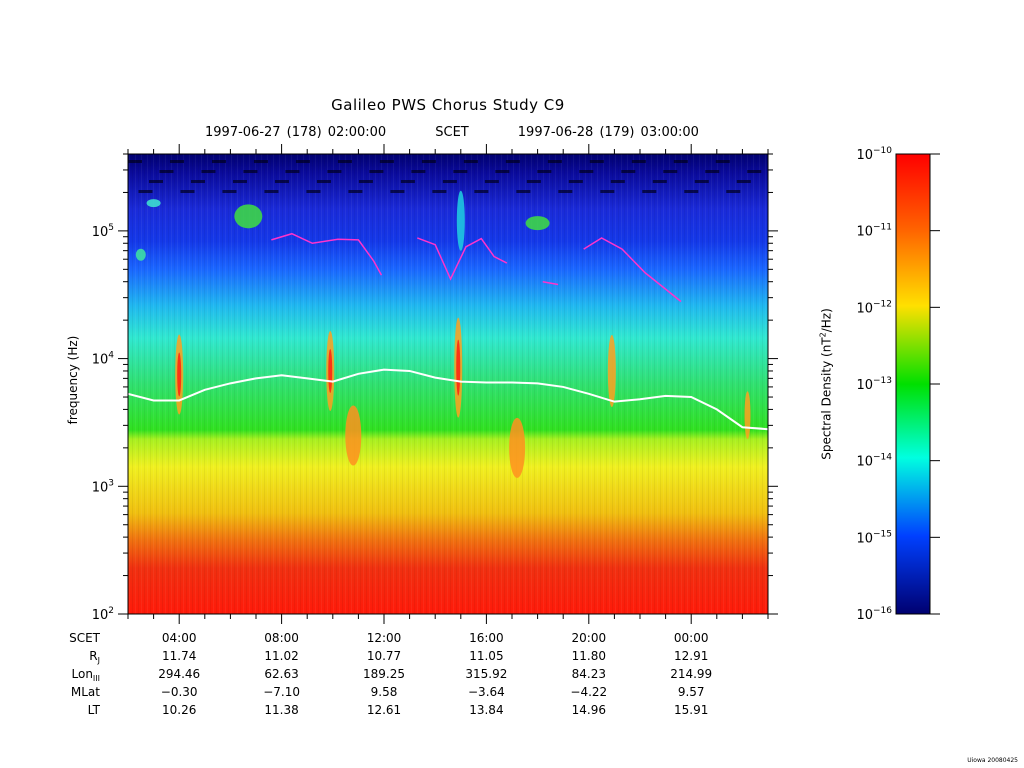 The height and width of the screenshot is (768, 1024). I want to click on ephemeris-value: 12.61, so click(384, 710).